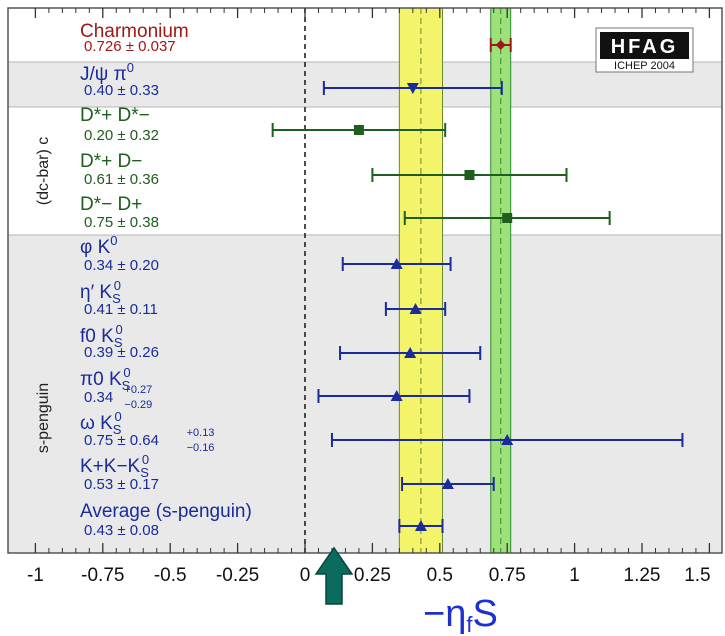 The height and width of the screenshot is (636, 725). I want to click on x-tick-label: 0.5, so click(440, 575).